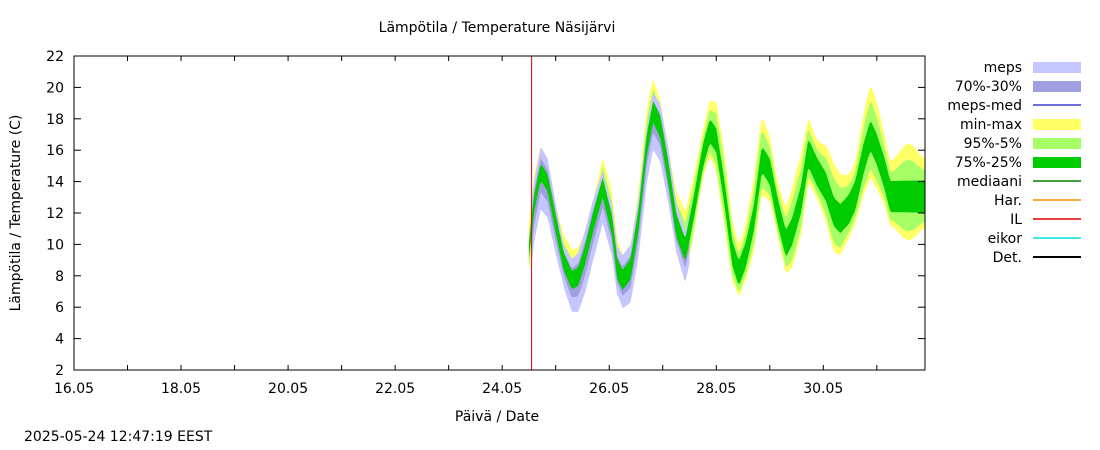  Describe the element at coordinates (1007, 258) in the screenshot. I see `legend-label: Det.` at that location.